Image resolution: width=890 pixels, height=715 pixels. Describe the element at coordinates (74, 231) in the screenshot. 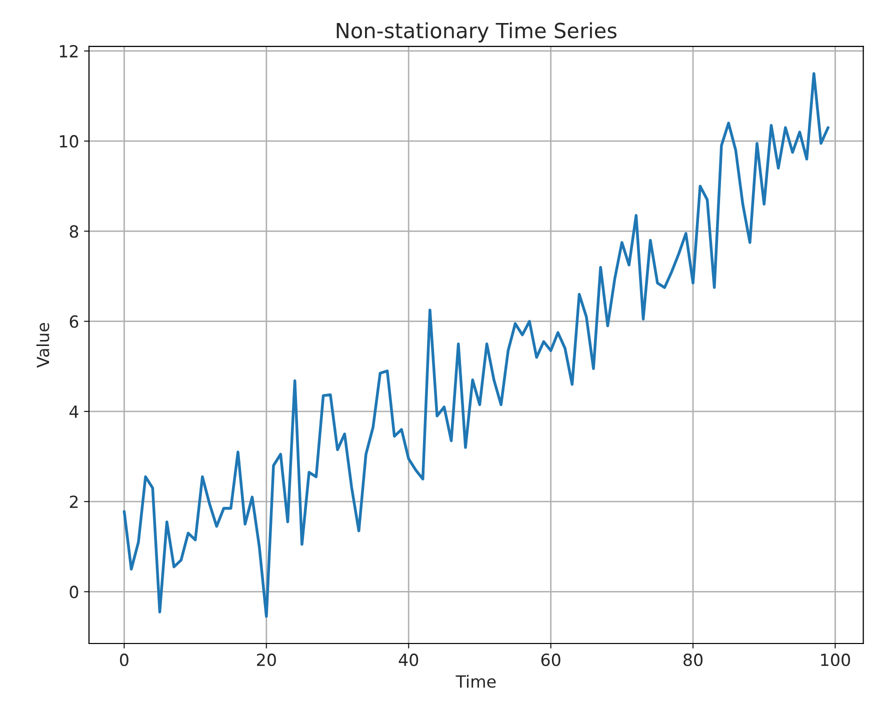

I see `y-tick-label: 8` at that location.